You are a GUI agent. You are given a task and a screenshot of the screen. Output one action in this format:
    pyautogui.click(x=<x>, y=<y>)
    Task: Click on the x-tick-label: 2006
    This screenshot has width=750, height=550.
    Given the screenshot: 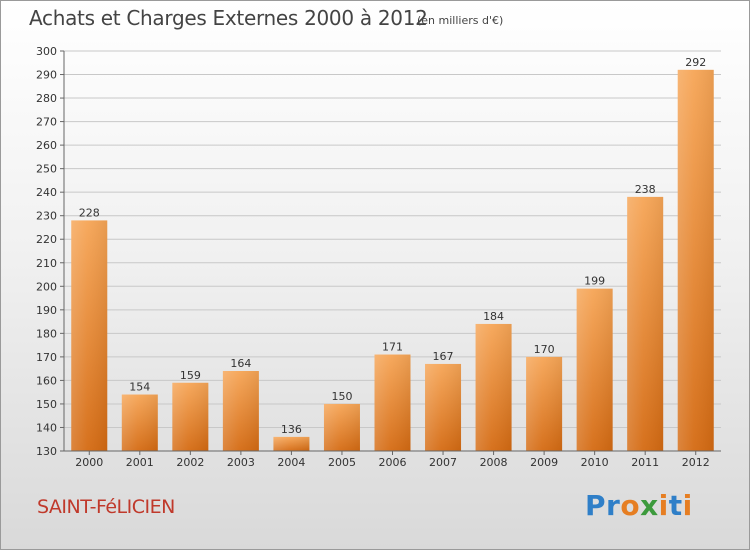 What is the action you would take?
    pyautogui.click(x=393, y=462)
    